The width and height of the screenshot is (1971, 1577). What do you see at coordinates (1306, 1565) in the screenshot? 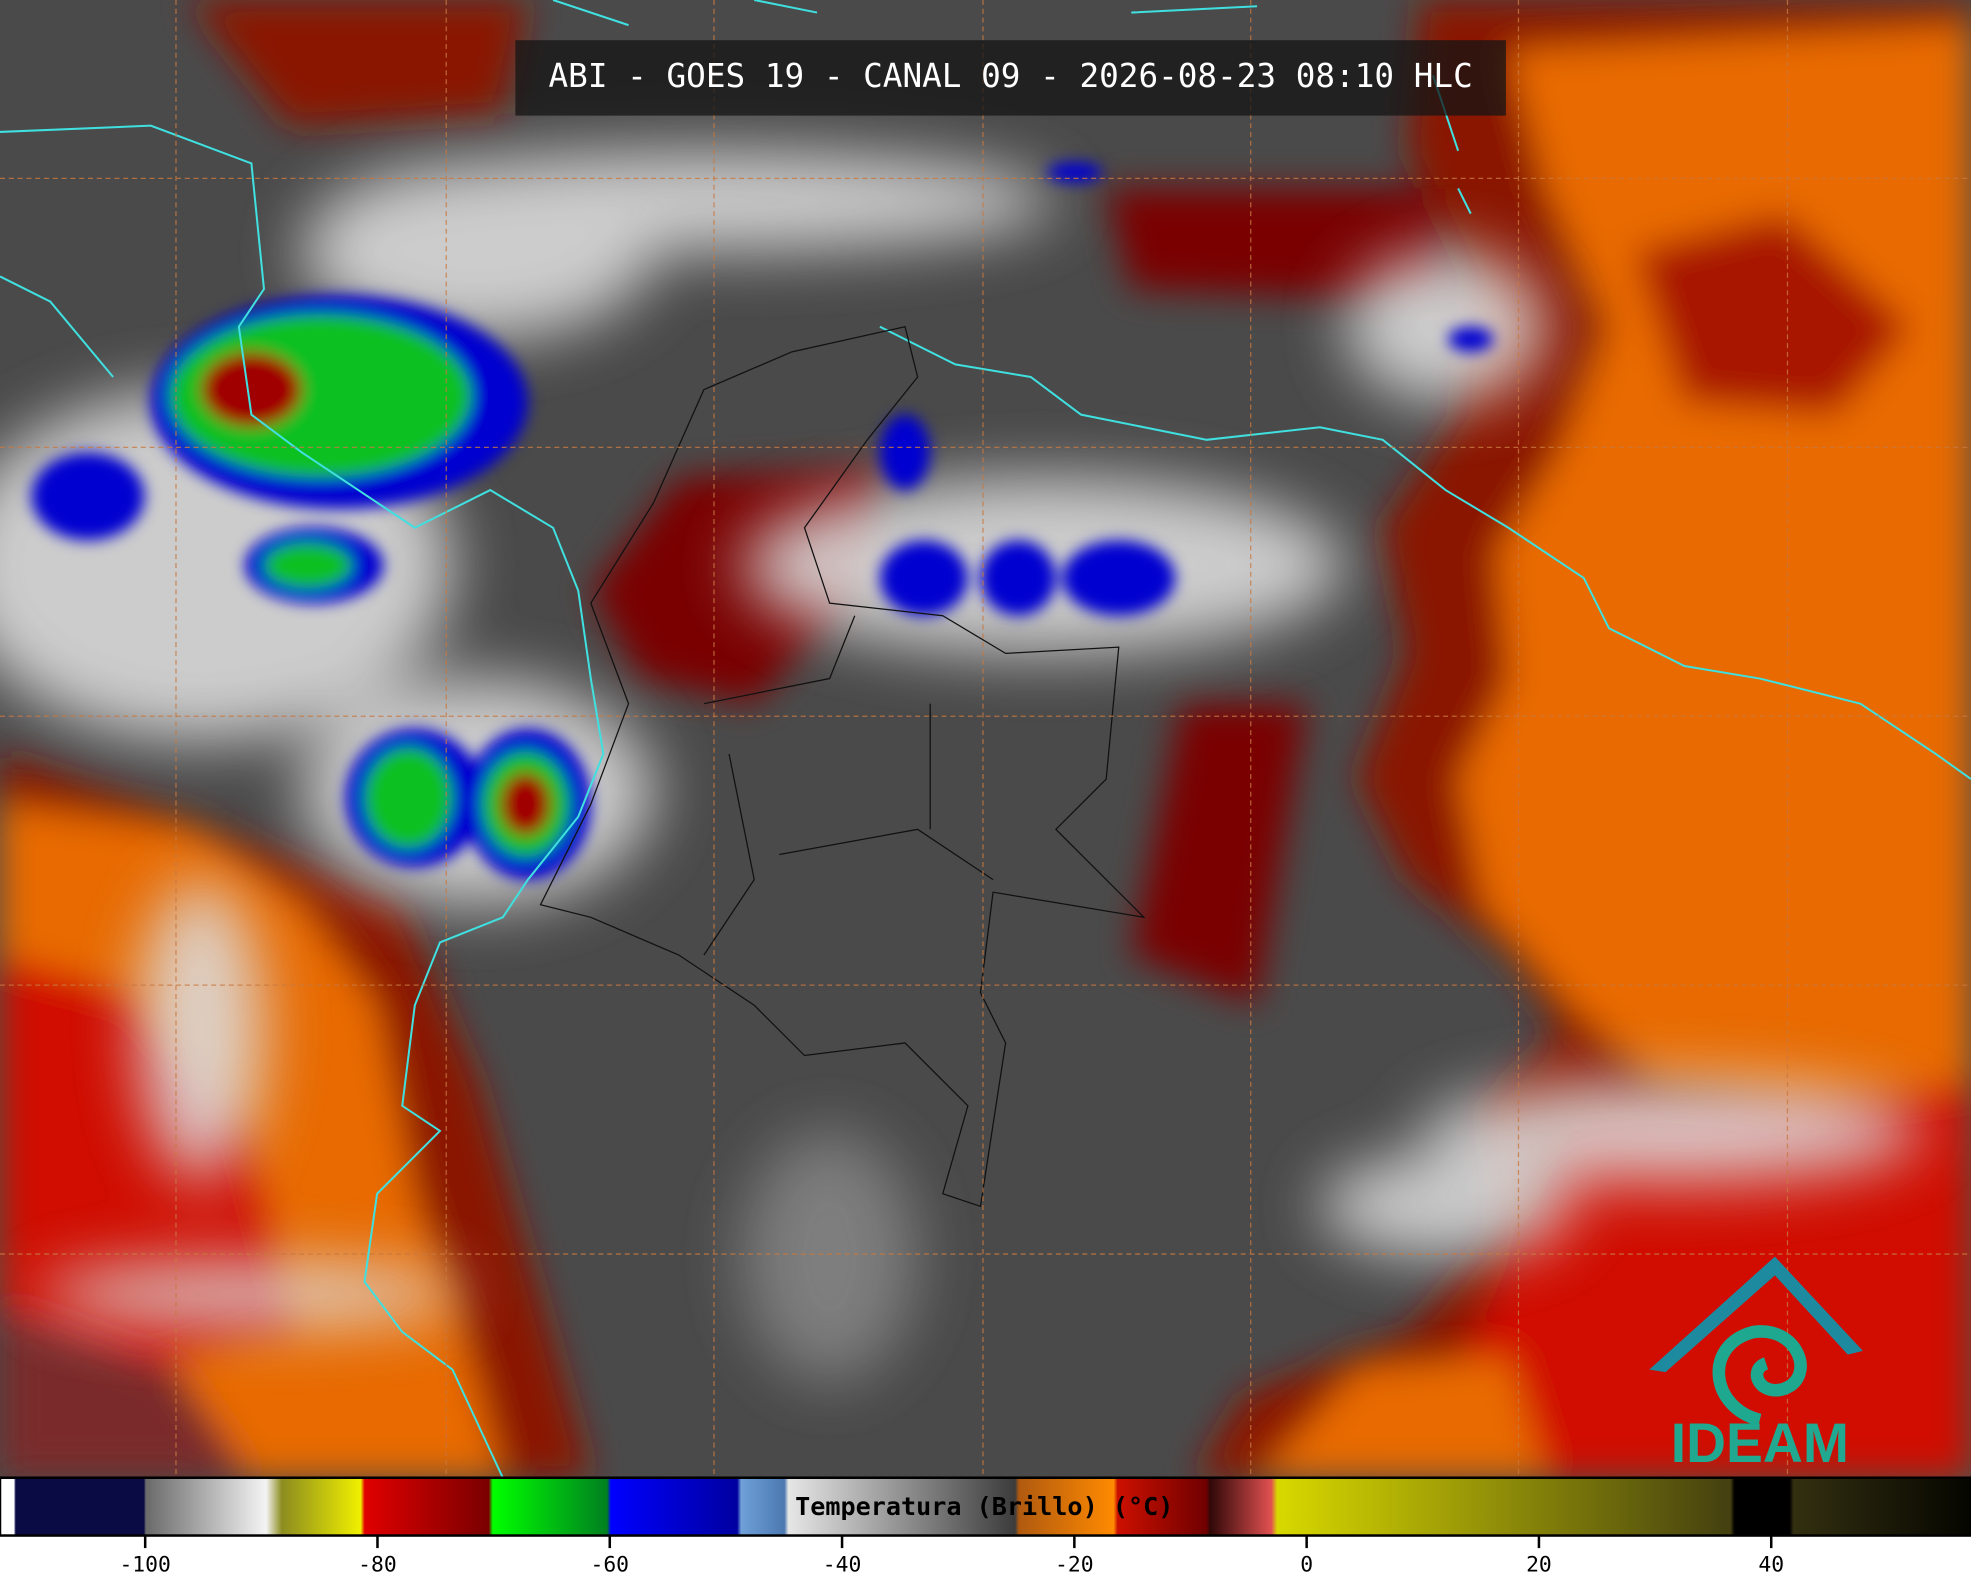
I see `tick-label: 0` at bounding box center [1306, 1565].